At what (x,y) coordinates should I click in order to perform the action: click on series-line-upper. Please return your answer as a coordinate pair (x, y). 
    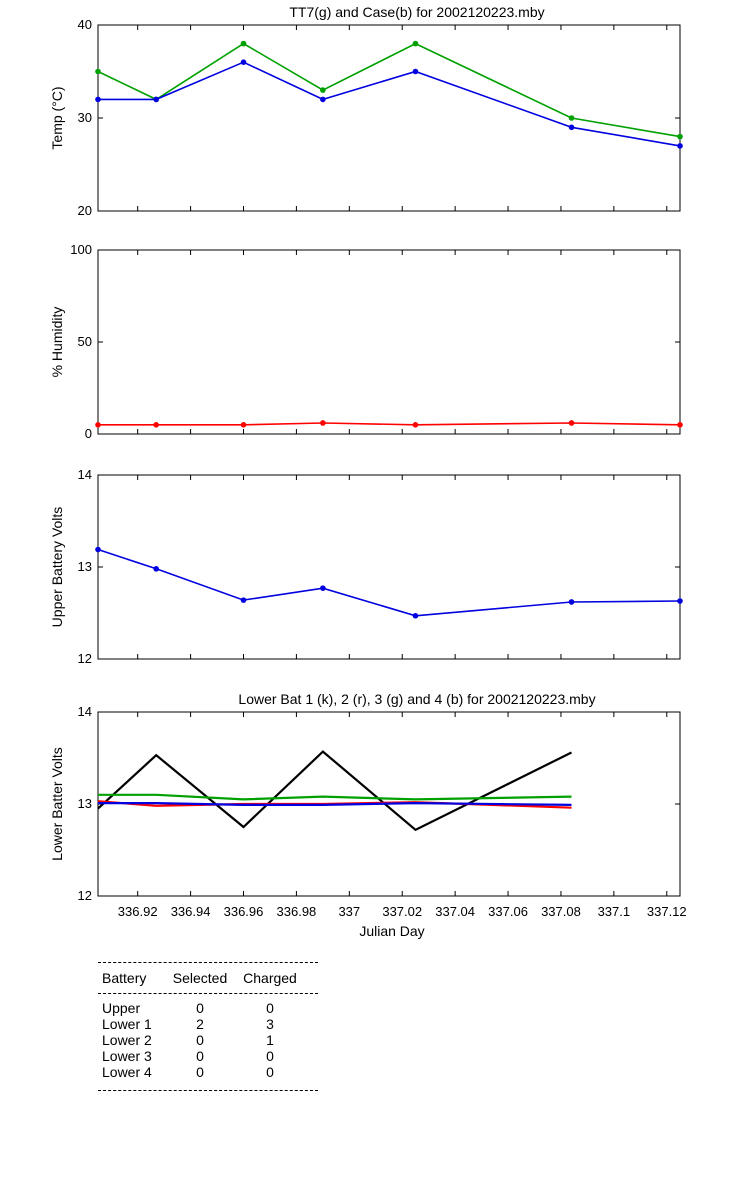
    Looking at the image, I should click on (389, 582).